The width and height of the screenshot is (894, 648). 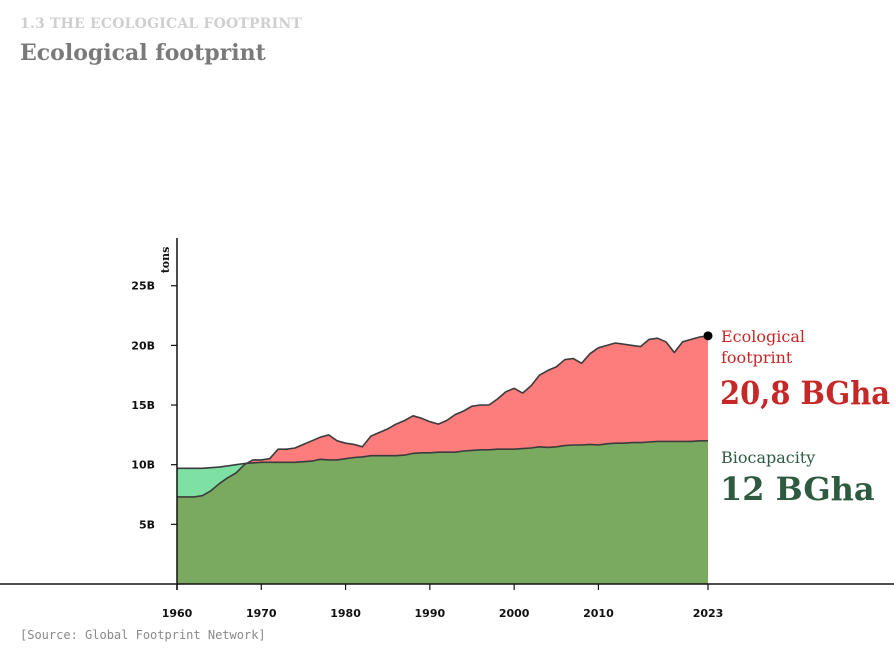 I want to click on x-tick-label: 1970, so click(x=261, y=613).